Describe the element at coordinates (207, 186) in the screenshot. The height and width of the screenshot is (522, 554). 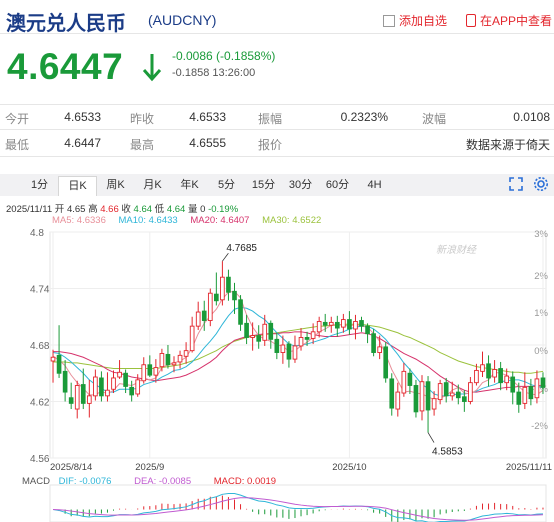
I see `period-tabs: 1分 日K 周K 月K 年K 5分 15分 30分 60分 4H` at that location.